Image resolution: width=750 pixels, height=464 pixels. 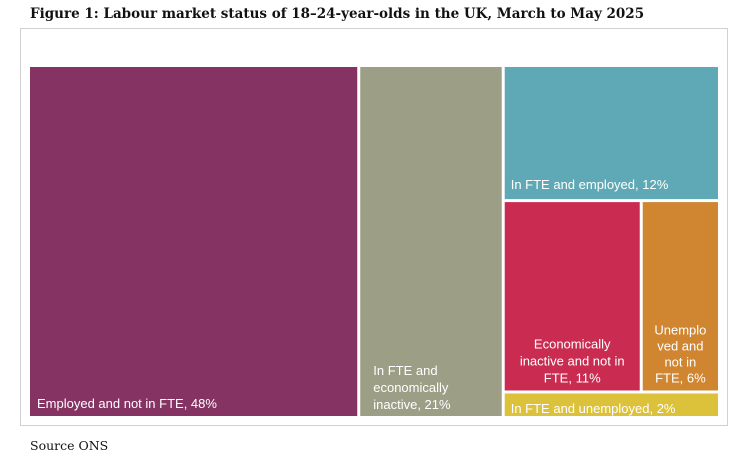 I want to click on tile-label-in-fte-and-economically-inactive-line-1: In FTE and, so click(x=405, y=370).